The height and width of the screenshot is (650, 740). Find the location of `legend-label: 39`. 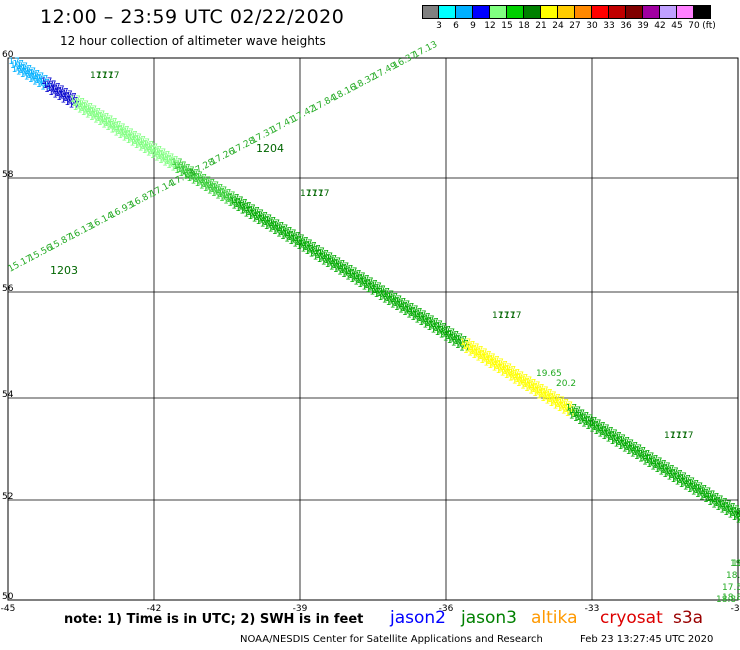

legend-label: 39 is located at coordinates (643, 26).